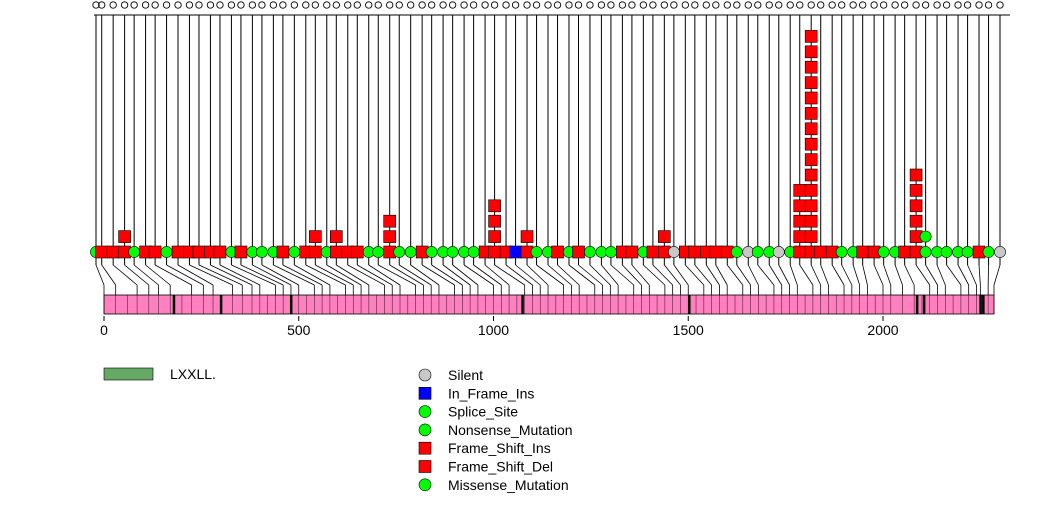 The height and width of the screenshot is (524, 1047). What do you see at coordinates (499, 327) in the screenshot?
I see `x-axis: 0 500 1000 1500 2000` at bounding box center [499, 327].